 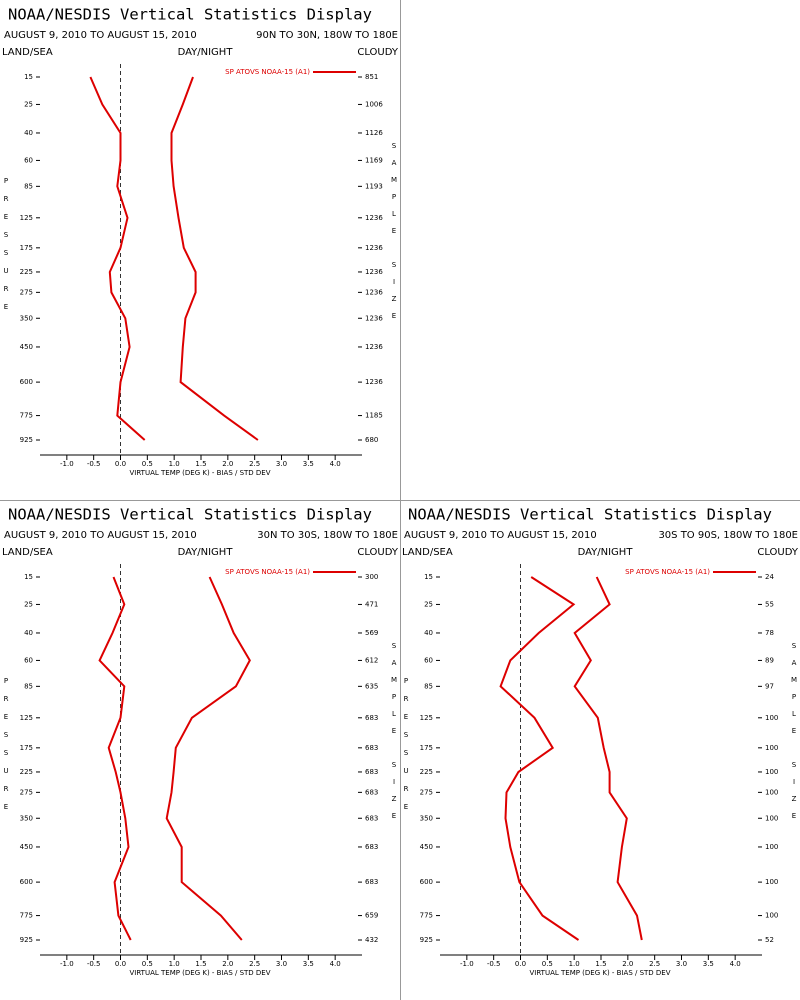 I want to click on sample-size: 659, so click(x=371, y=916).